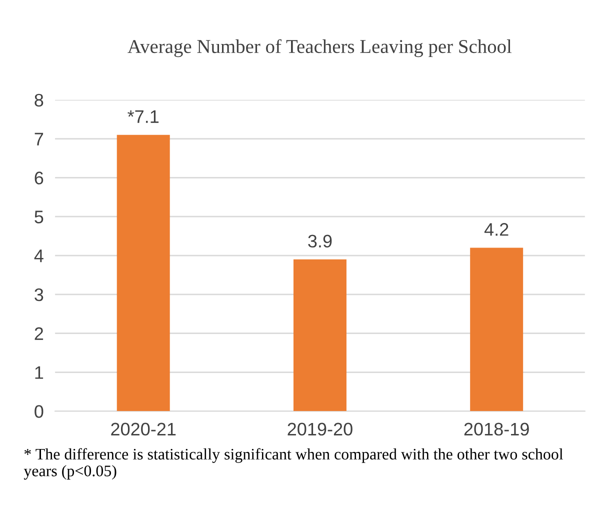 Image resolution: width=592 pixels, height=507 pixels. I want to click on x-tick-label: 2019-20, so click(320, 429).